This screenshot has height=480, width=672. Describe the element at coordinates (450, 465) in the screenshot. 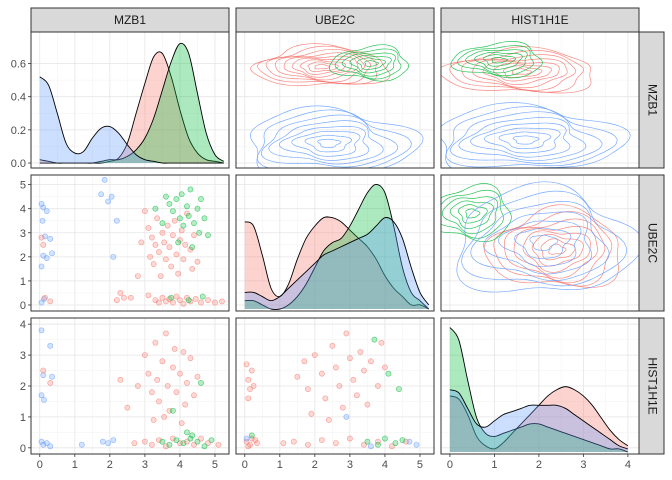

I see `x-tick-label: 0` at that location.